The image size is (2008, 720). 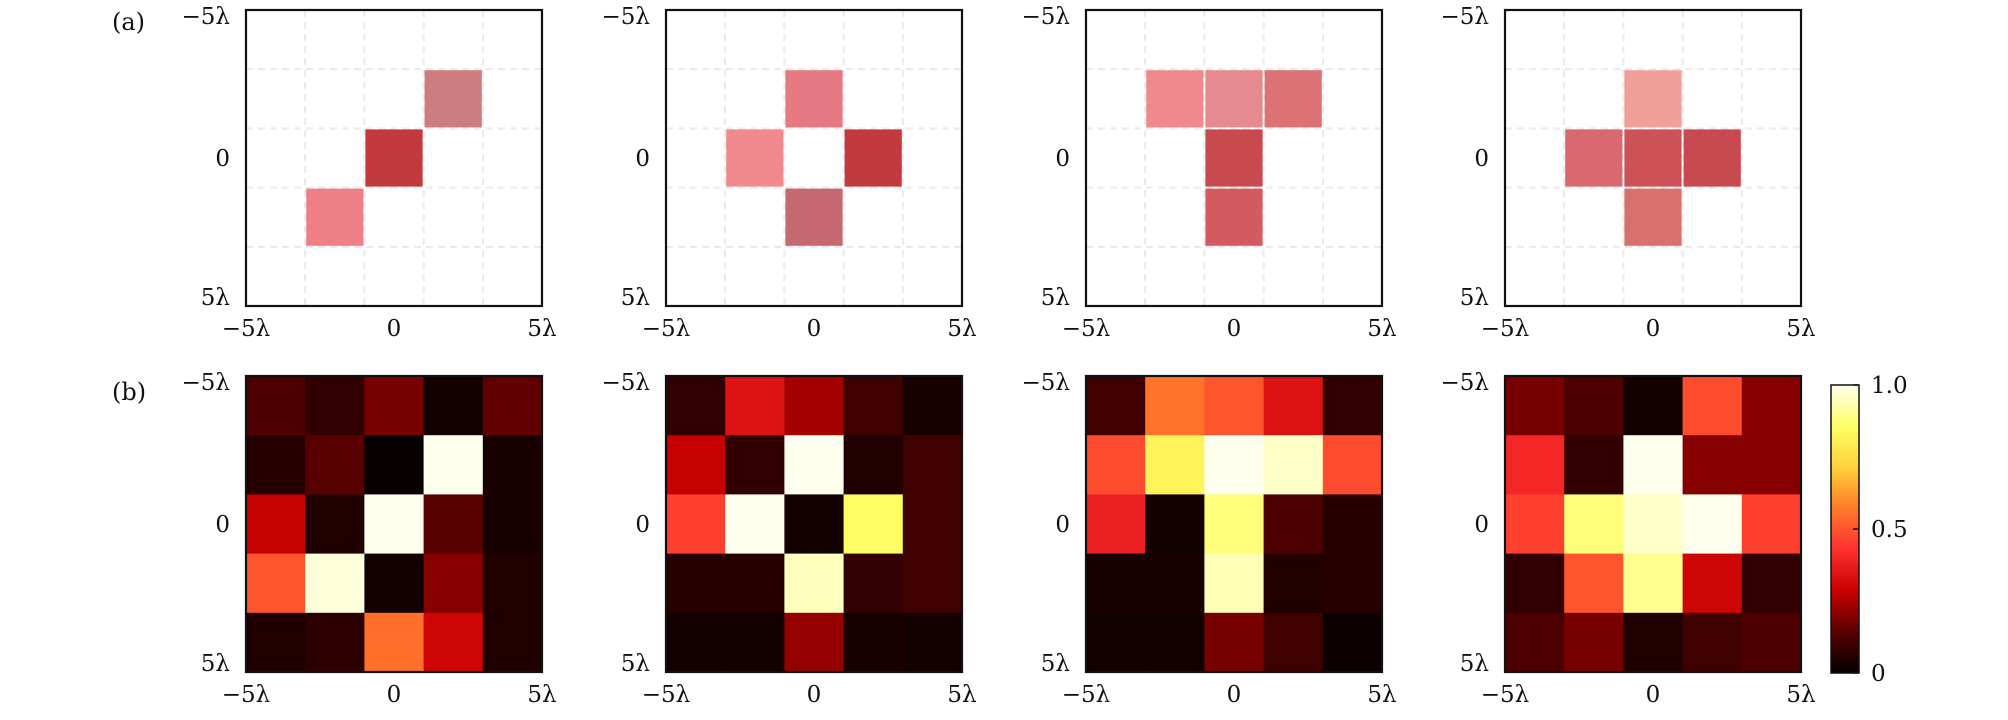 What do you see at coordinates (1878, 674) in the screenshot?
I see `colorbar-tick-label: 0` at bounding box center [1878, 674].